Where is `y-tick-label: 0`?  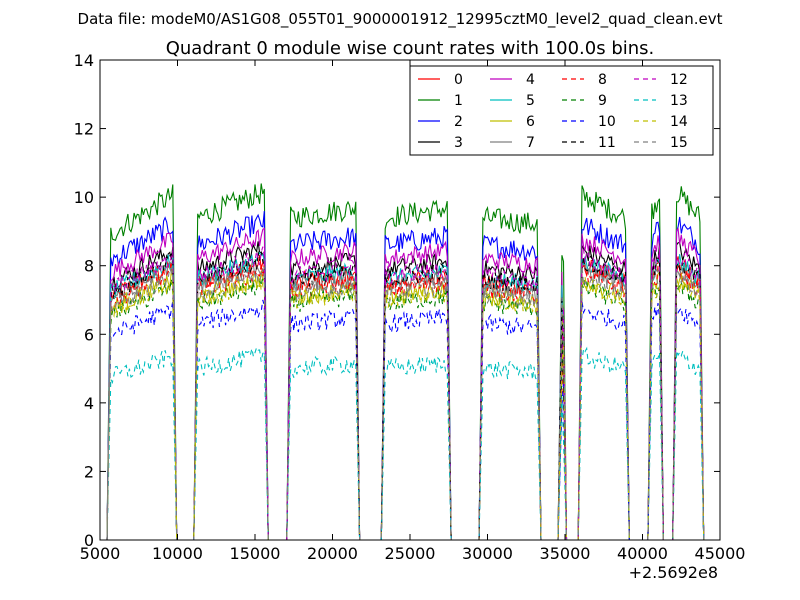 y-tick-label: 0 is located at coordinates (89, 540).